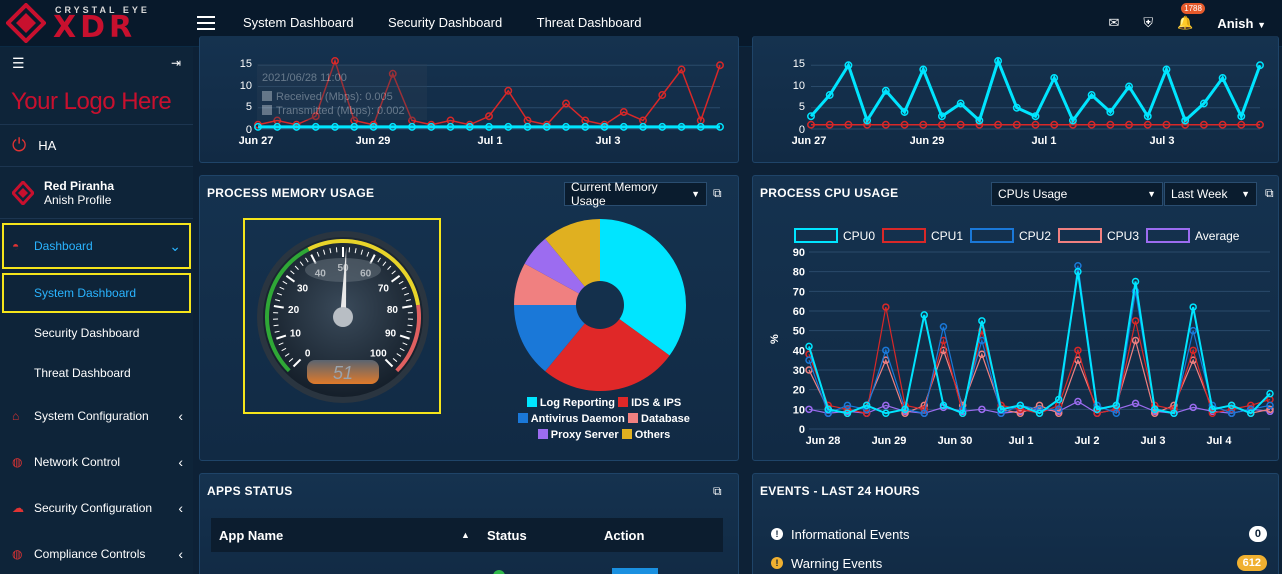  What do you see at coordinates (1210, 194) in the screenshot?
I see `time-range-select: Last Week ▼` at bounding box center [1210, 194].